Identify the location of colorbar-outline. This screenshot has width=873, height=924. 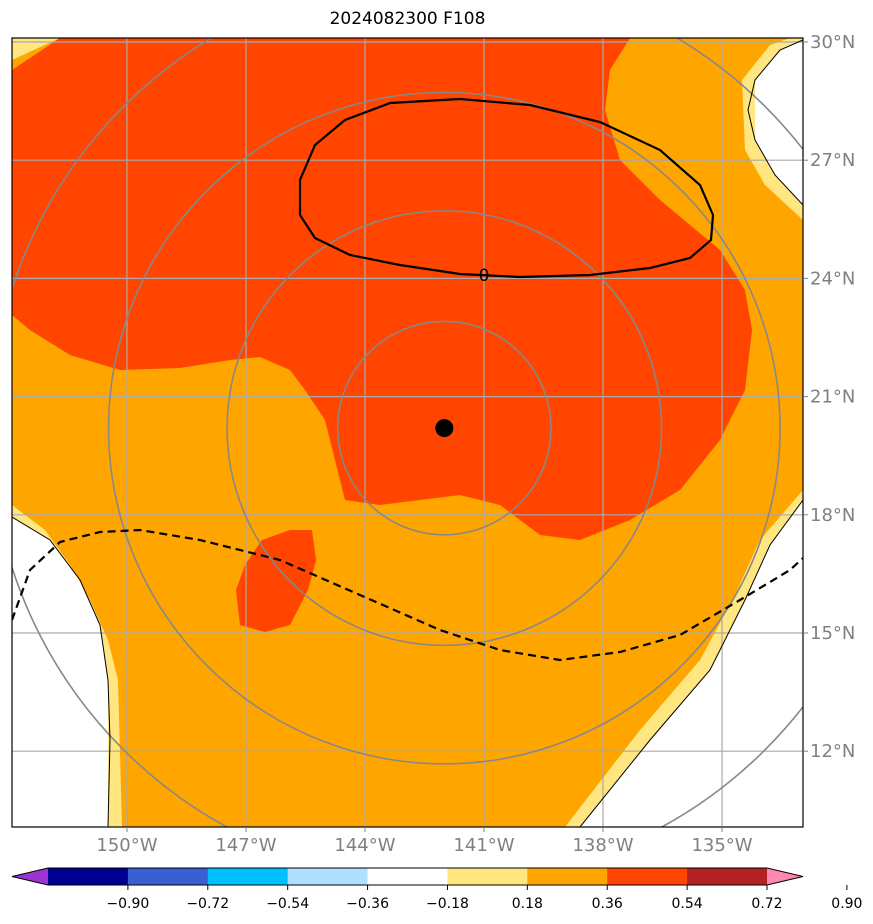
(407, 876).